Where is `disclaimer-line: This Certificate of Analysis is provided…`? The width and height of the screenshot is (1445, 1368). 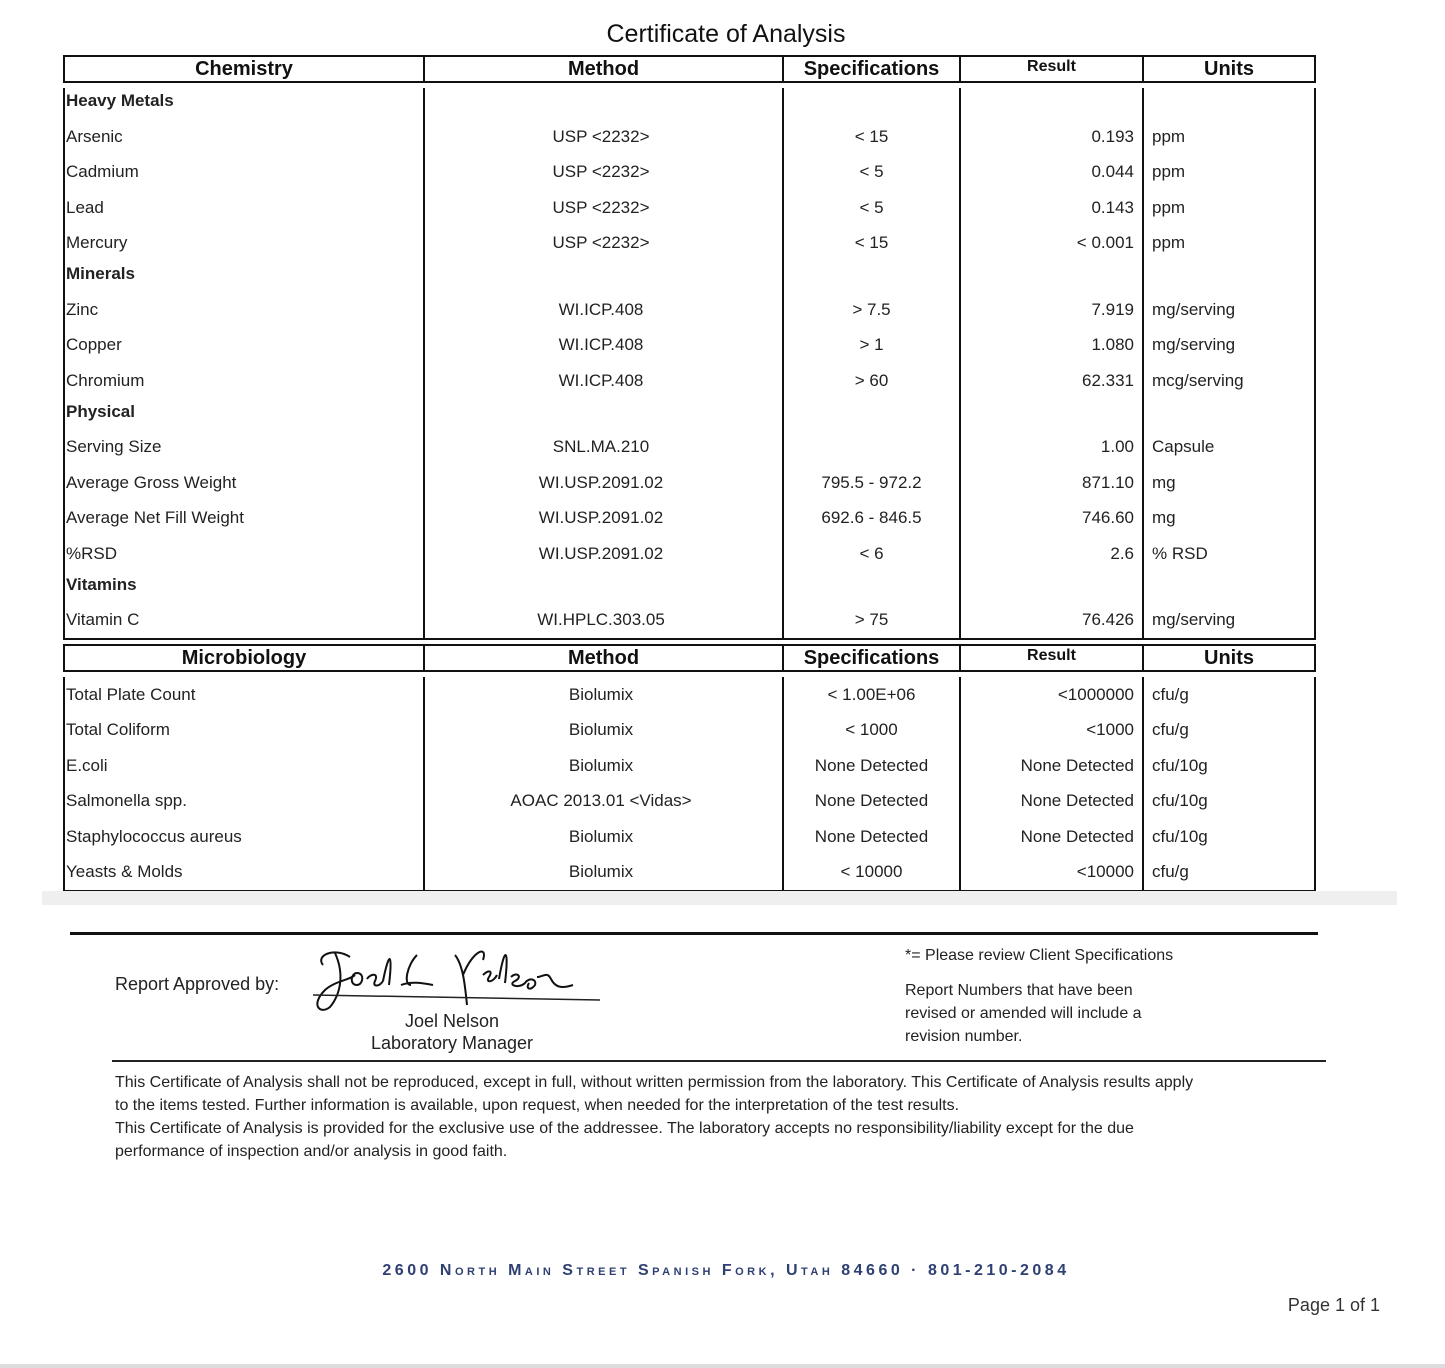
disclaimer-line: This Certificate of Analysis is provided… is located at coordinates (624, 1128).